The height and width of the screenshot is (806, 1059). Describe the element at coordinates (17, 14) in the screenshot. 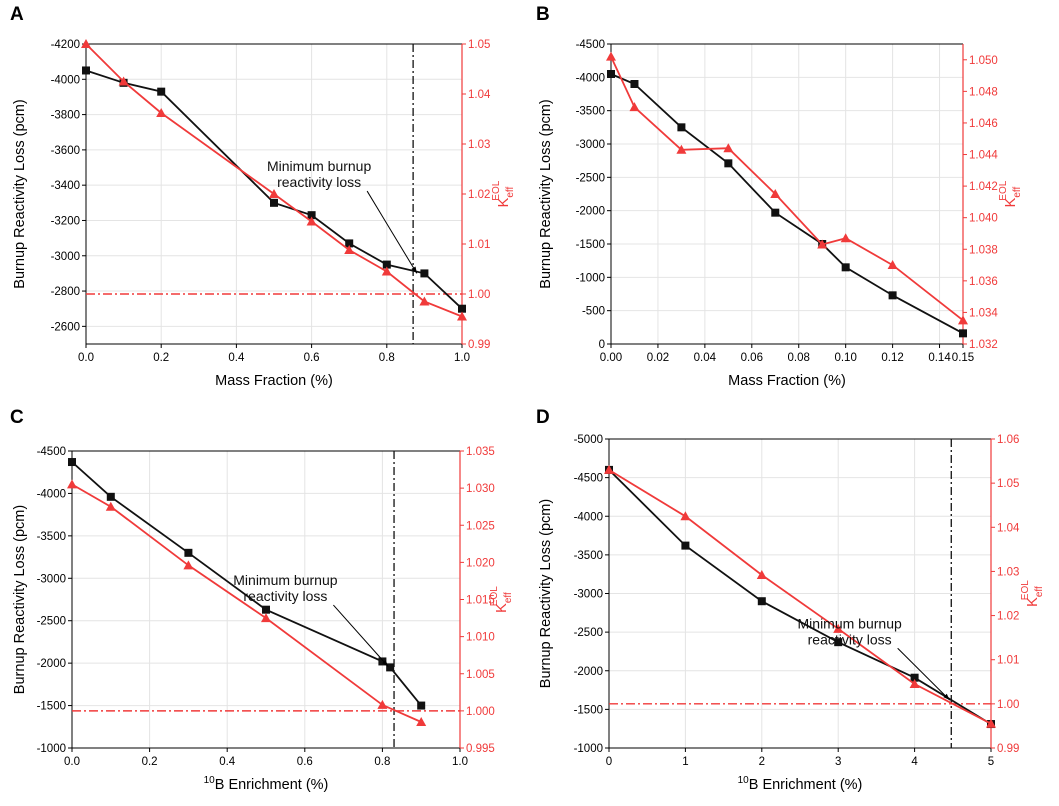

I see `panel-label: A` at that location.